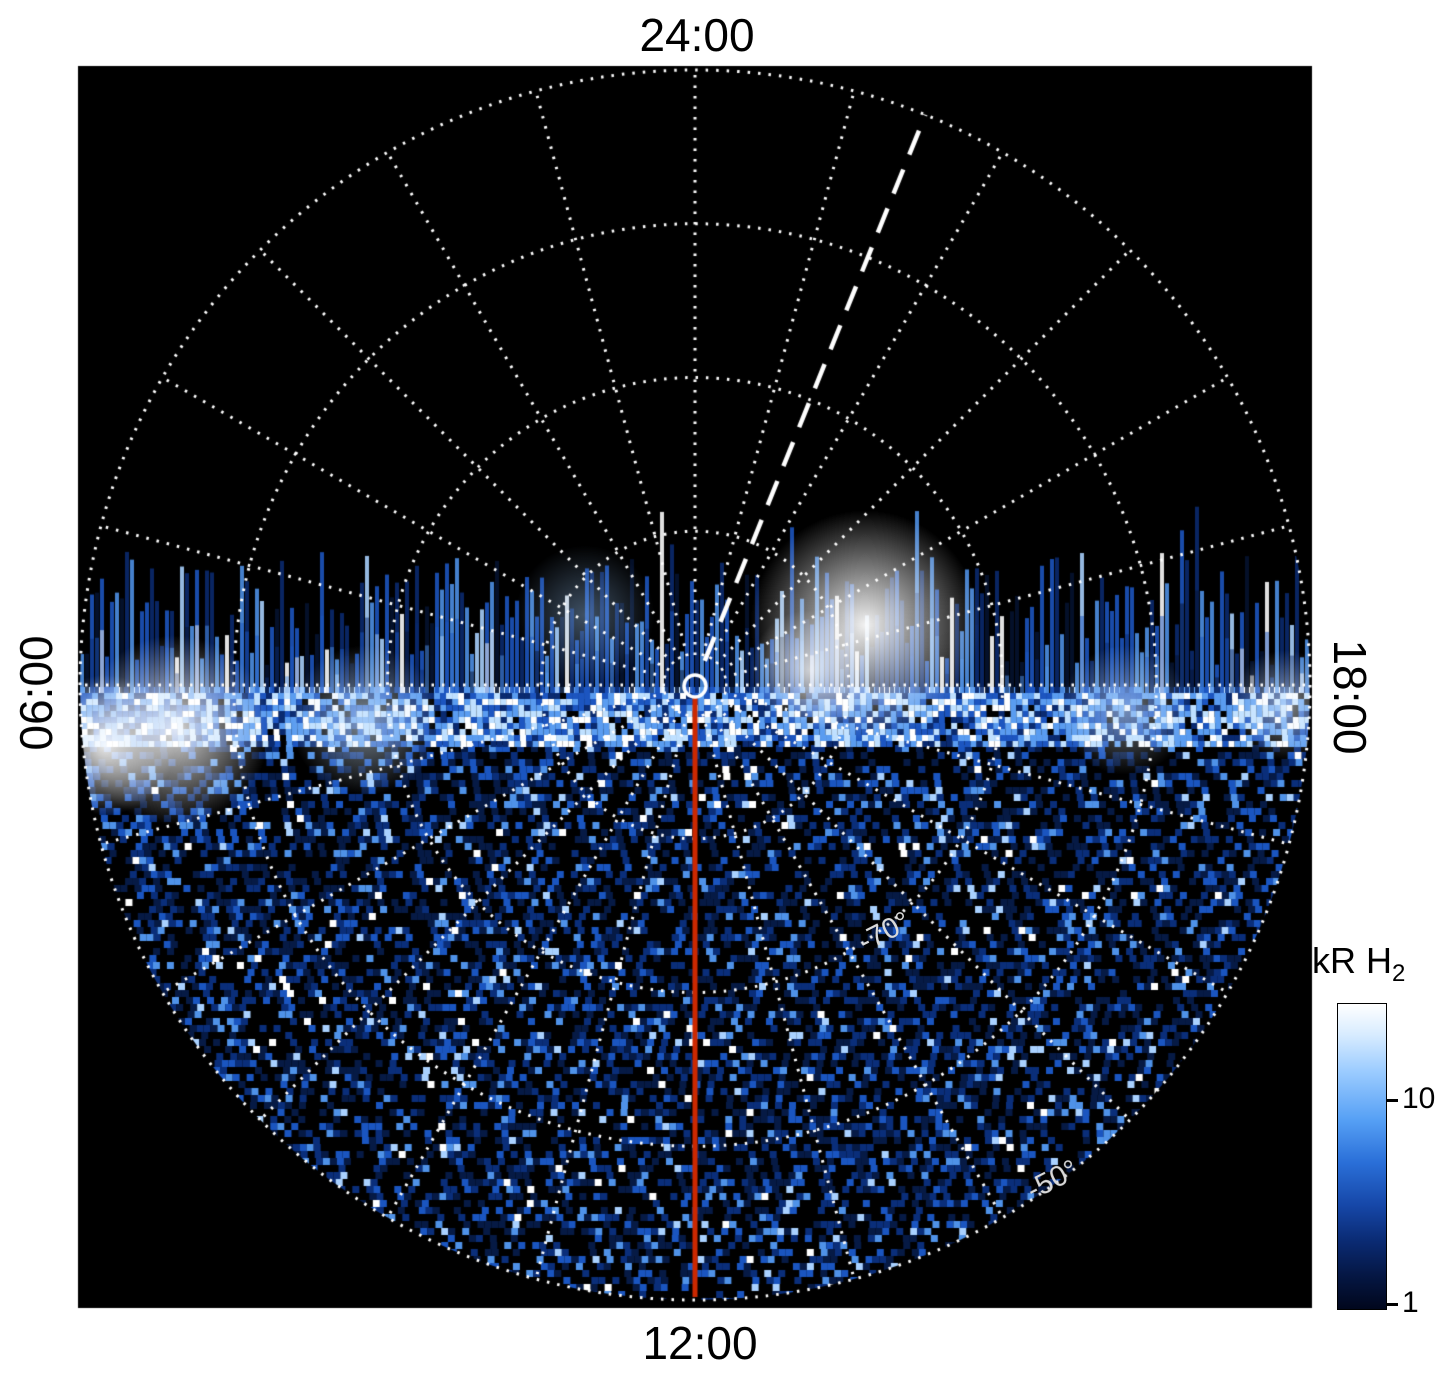  What do you see at coordinates (1352, 960) in the screenshot?
I see `colorbar-title-text: kR H` at bounding box center [1352, 960].